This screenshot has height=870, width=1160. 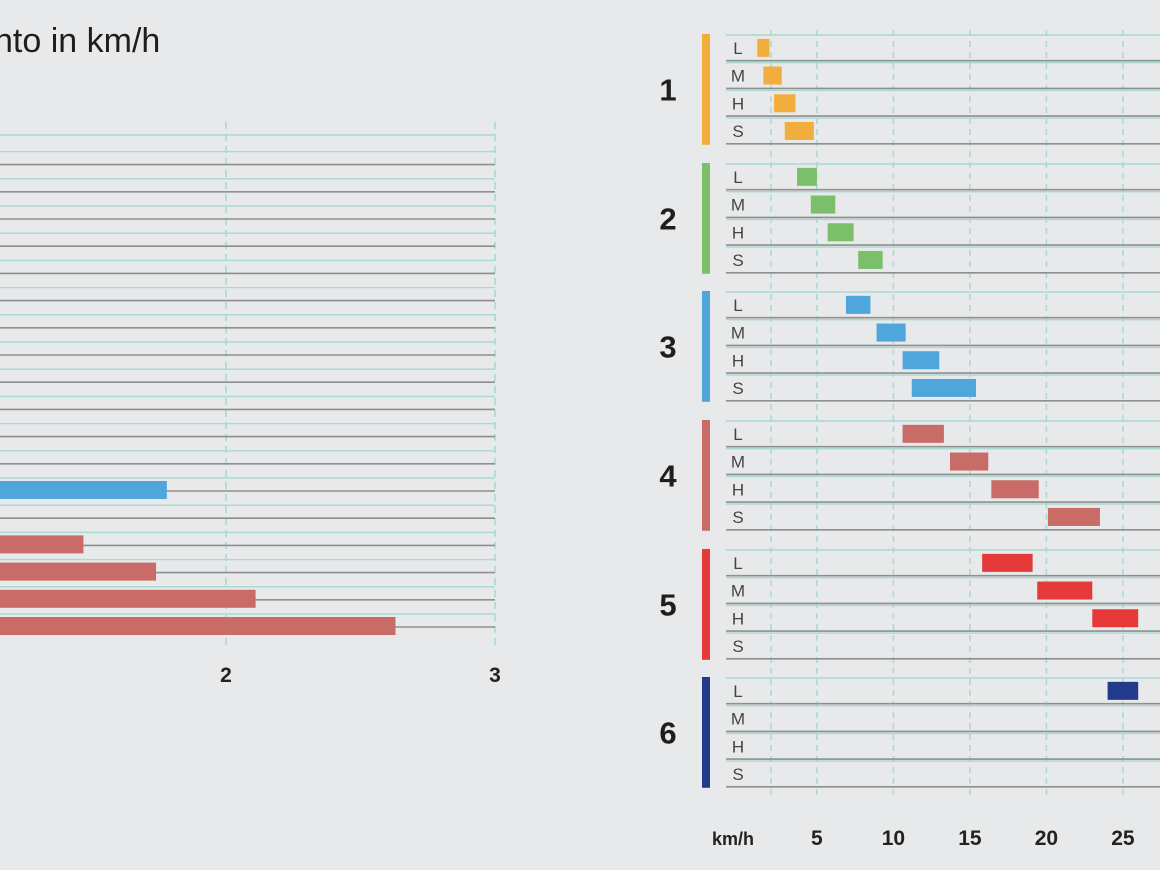 What do you see at coordinates (667, 732) in the screenshot?
I see `gear-label: 6` at bounding box center [667, 732].